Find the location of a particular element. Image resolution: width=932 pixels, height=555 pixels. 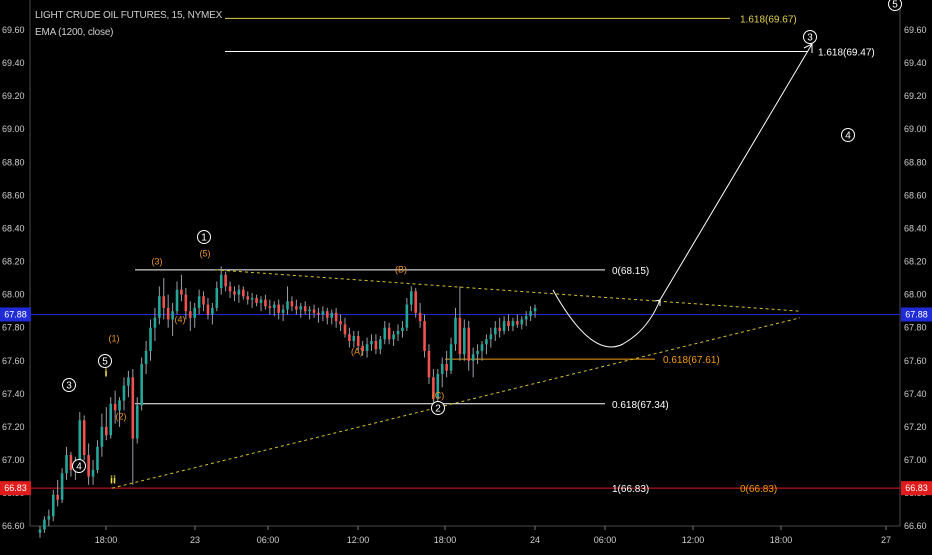

y-tick-label-left: 68.40 is located at coordinates (13, 228).